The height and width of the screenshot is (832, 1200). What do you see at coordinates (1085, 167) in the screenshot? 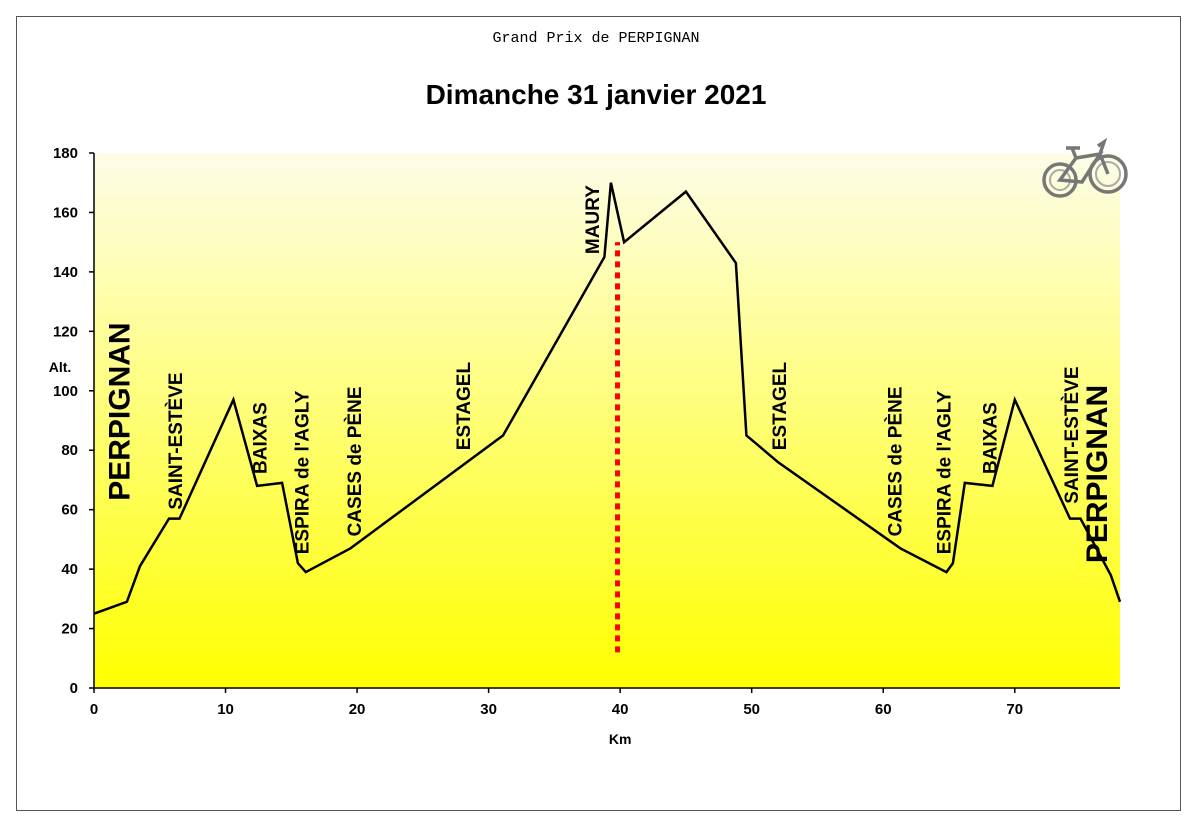
I see `bicycle-icon` at bounding box center [1085, 167].